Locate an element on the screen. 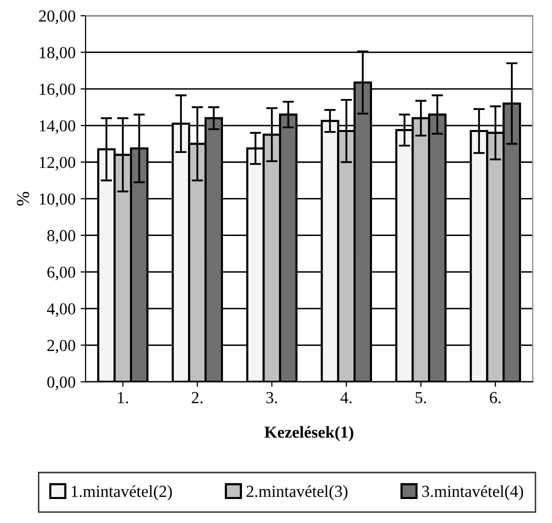  x-tick-label: 6. is located at coordinates (495, 398).